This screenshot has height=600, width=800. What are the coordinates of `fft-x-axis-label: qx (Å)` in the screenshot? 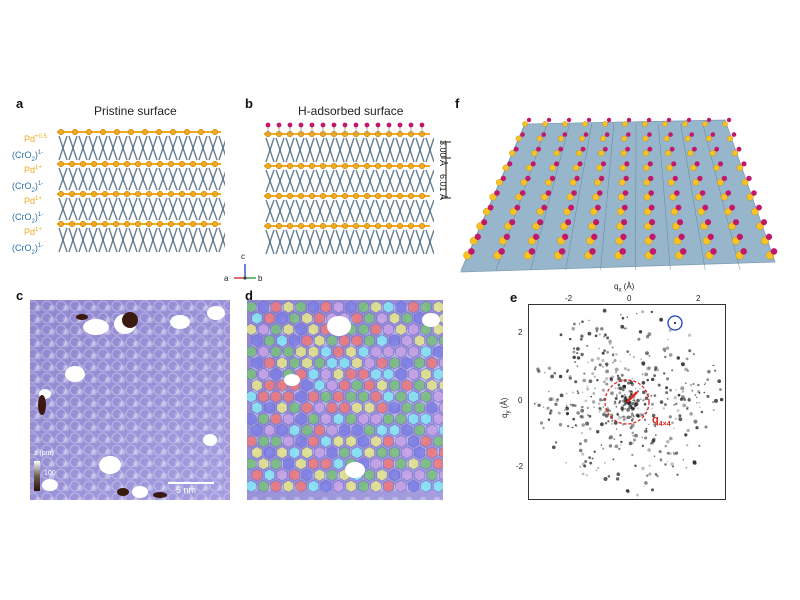 It's located at (624, 288).